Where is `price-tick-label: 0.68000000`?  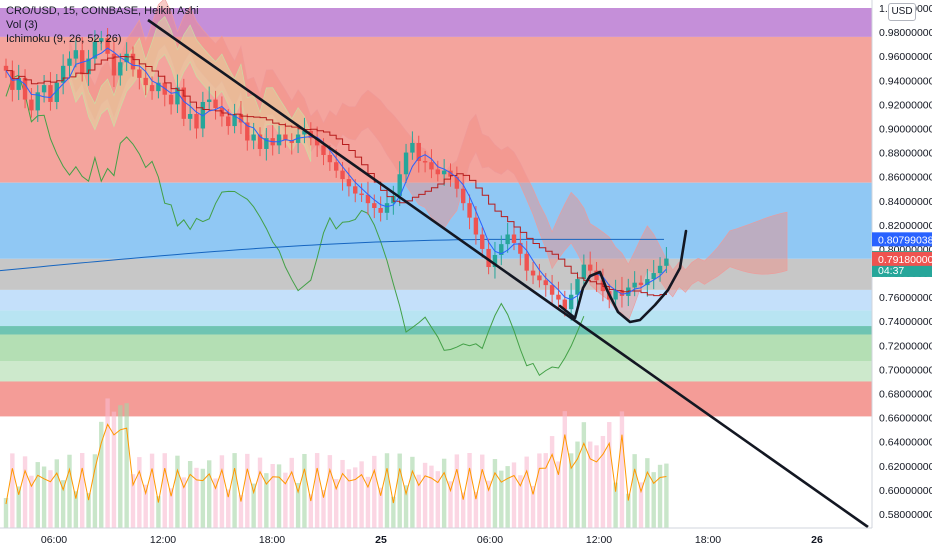 price-tick-label: 0.68000000 is located at coordinates (905, 395).